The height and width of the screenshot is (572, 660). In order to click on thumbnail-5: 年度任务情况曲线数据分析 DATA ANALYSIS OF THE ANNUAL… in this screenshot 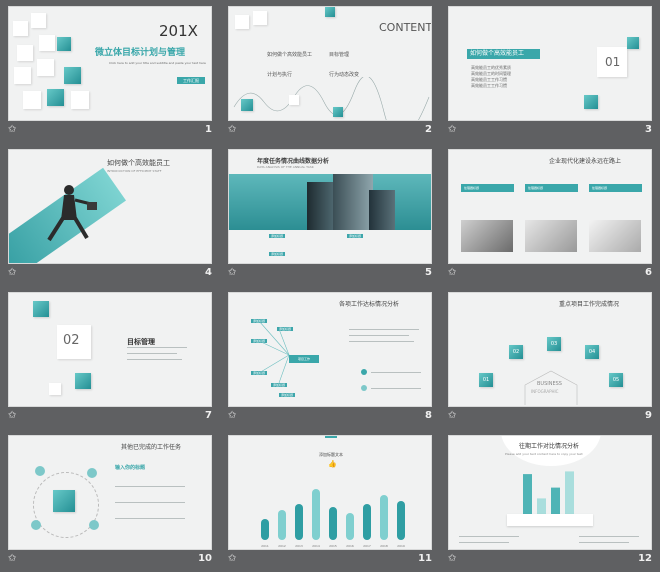, I will do `click(330, 214)`.